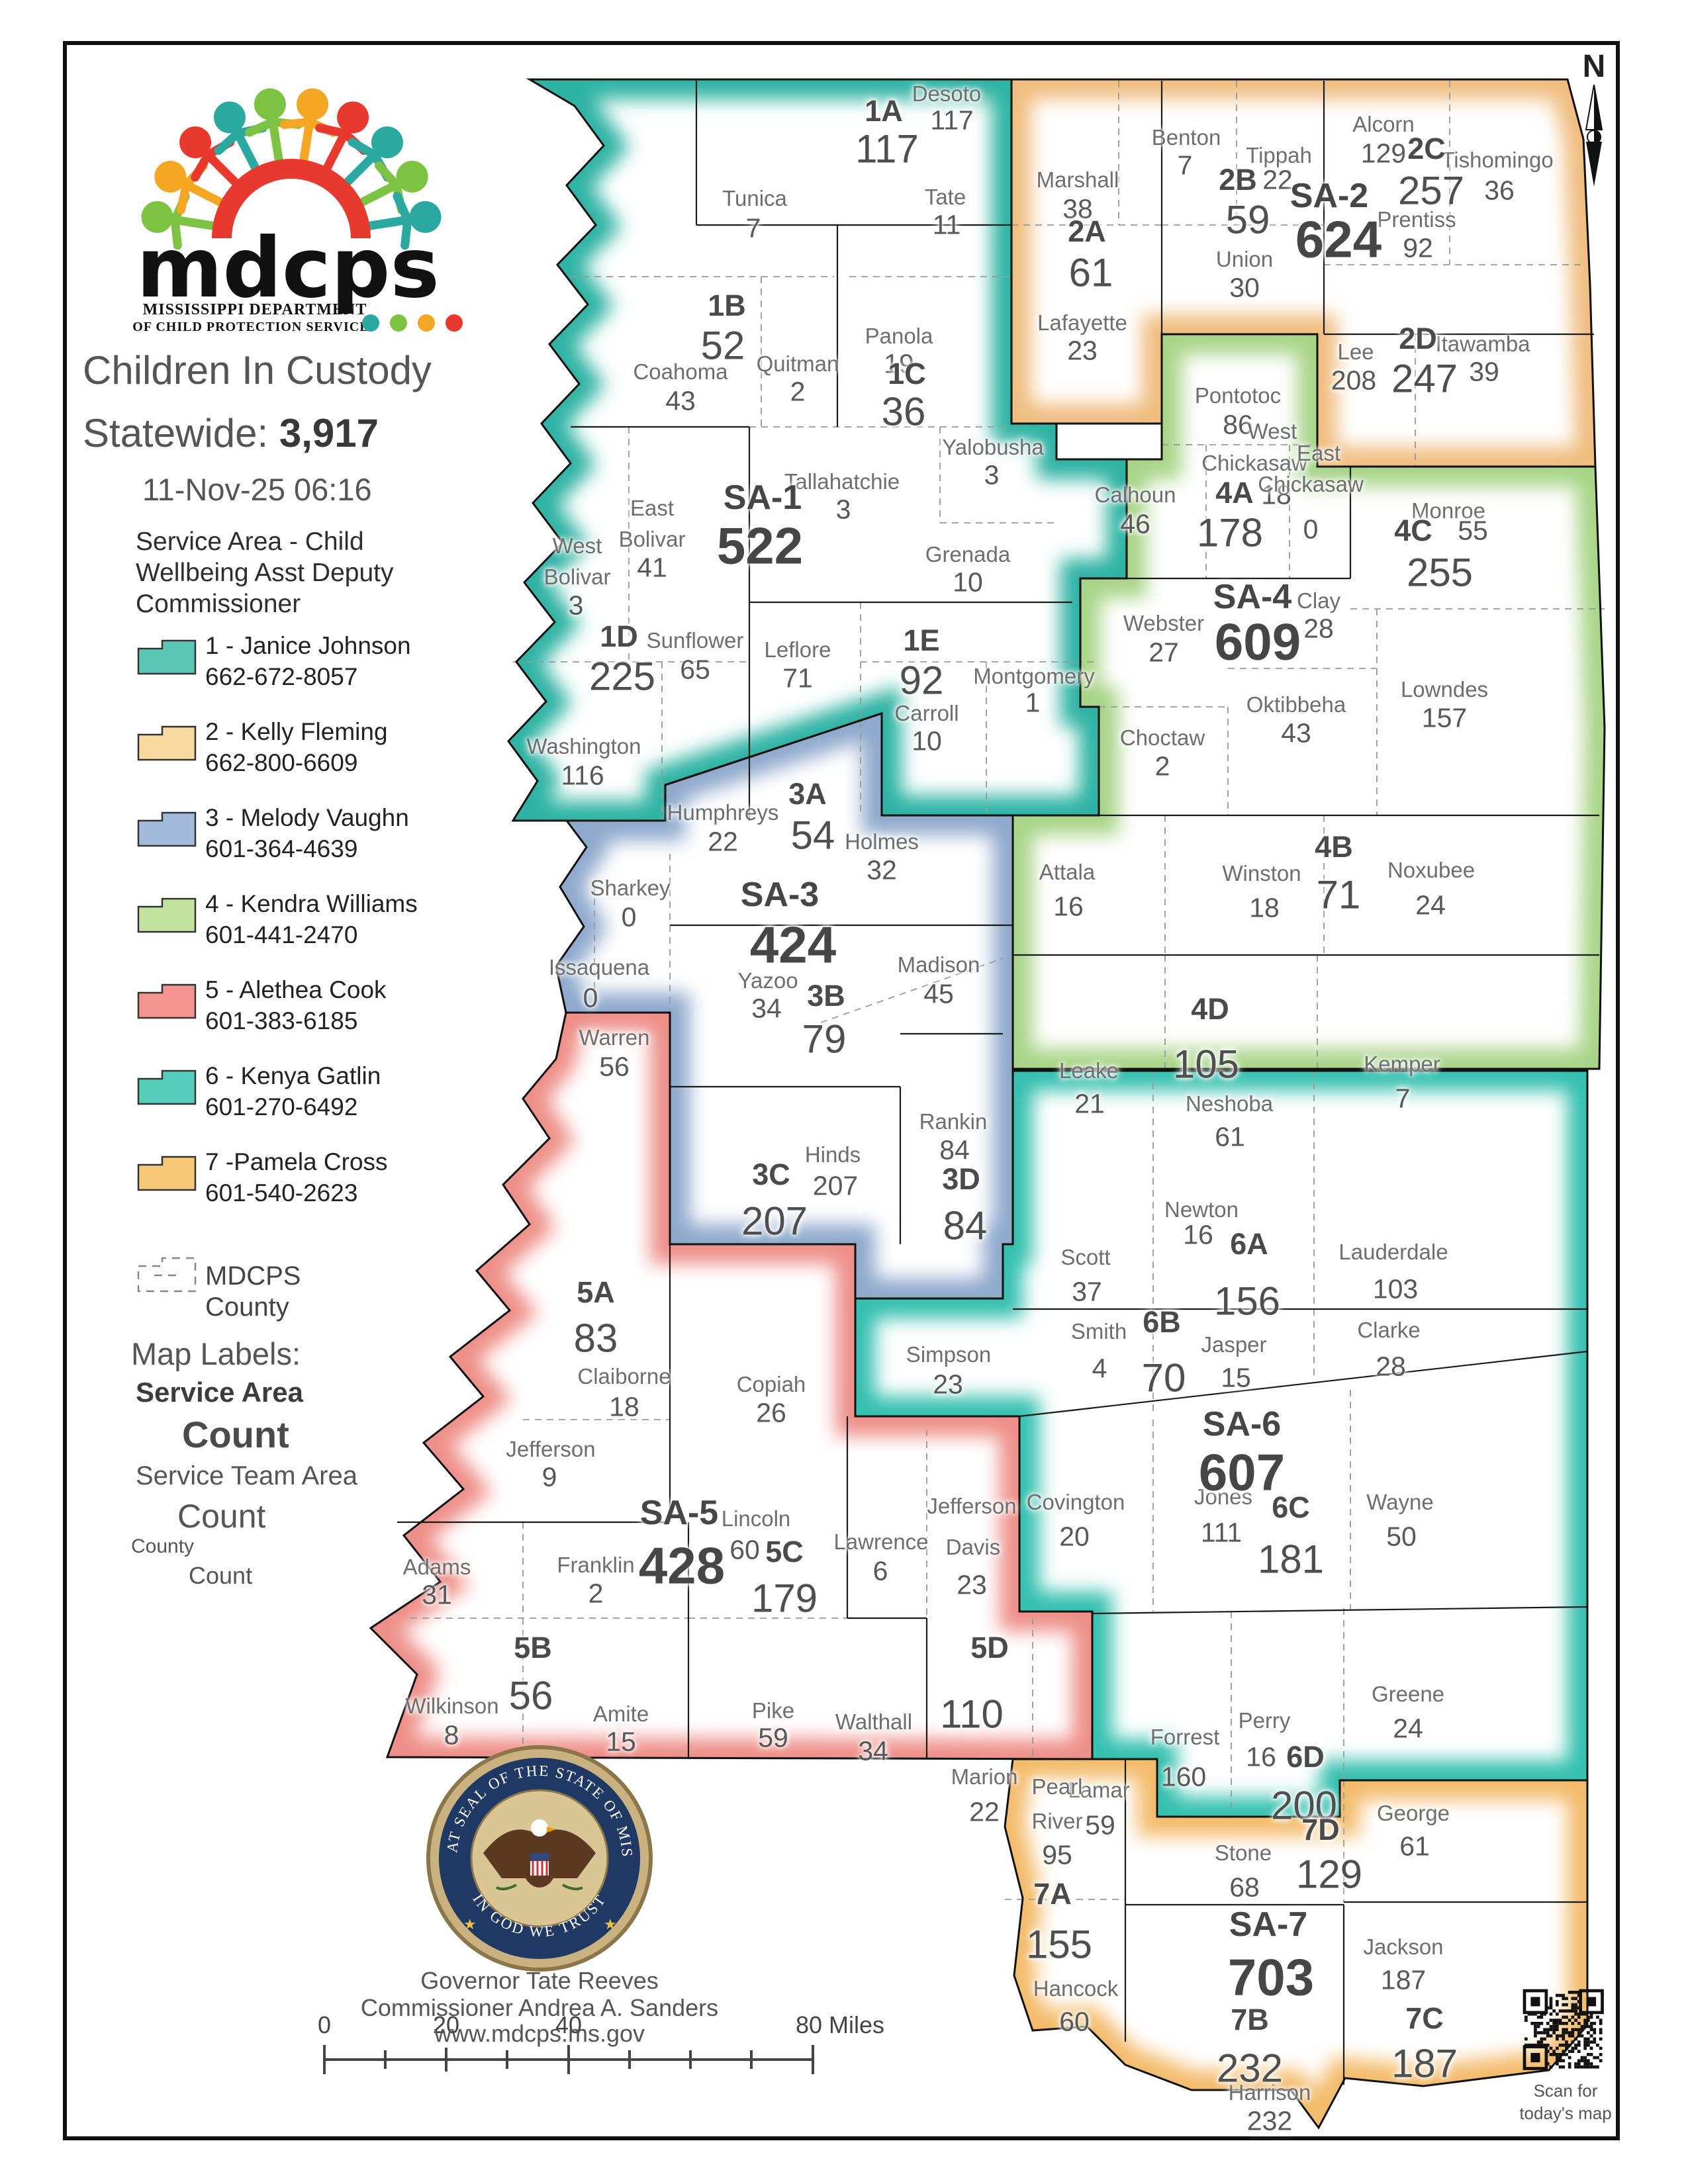  Describe the element at coordinates (652, 508) in the screenshot. I see `county-label: East` at that location.